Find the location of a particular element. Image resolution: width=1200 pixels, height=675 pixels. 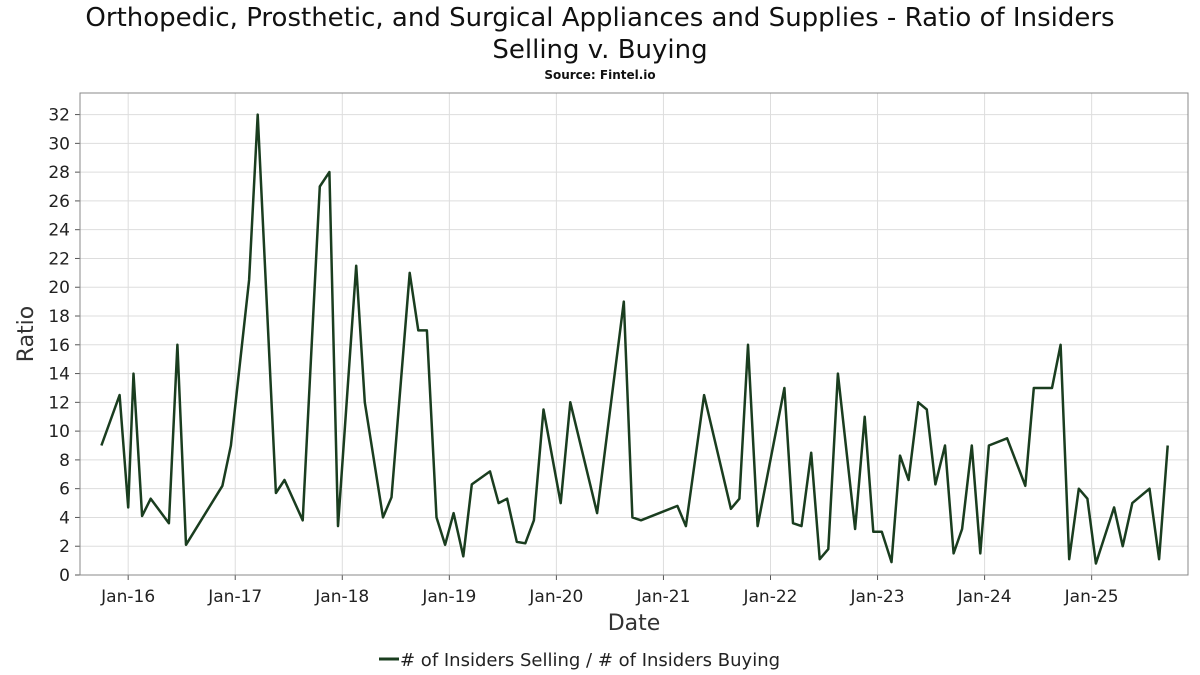

y-tick-label: 16 is located at coordinates (59, 346).